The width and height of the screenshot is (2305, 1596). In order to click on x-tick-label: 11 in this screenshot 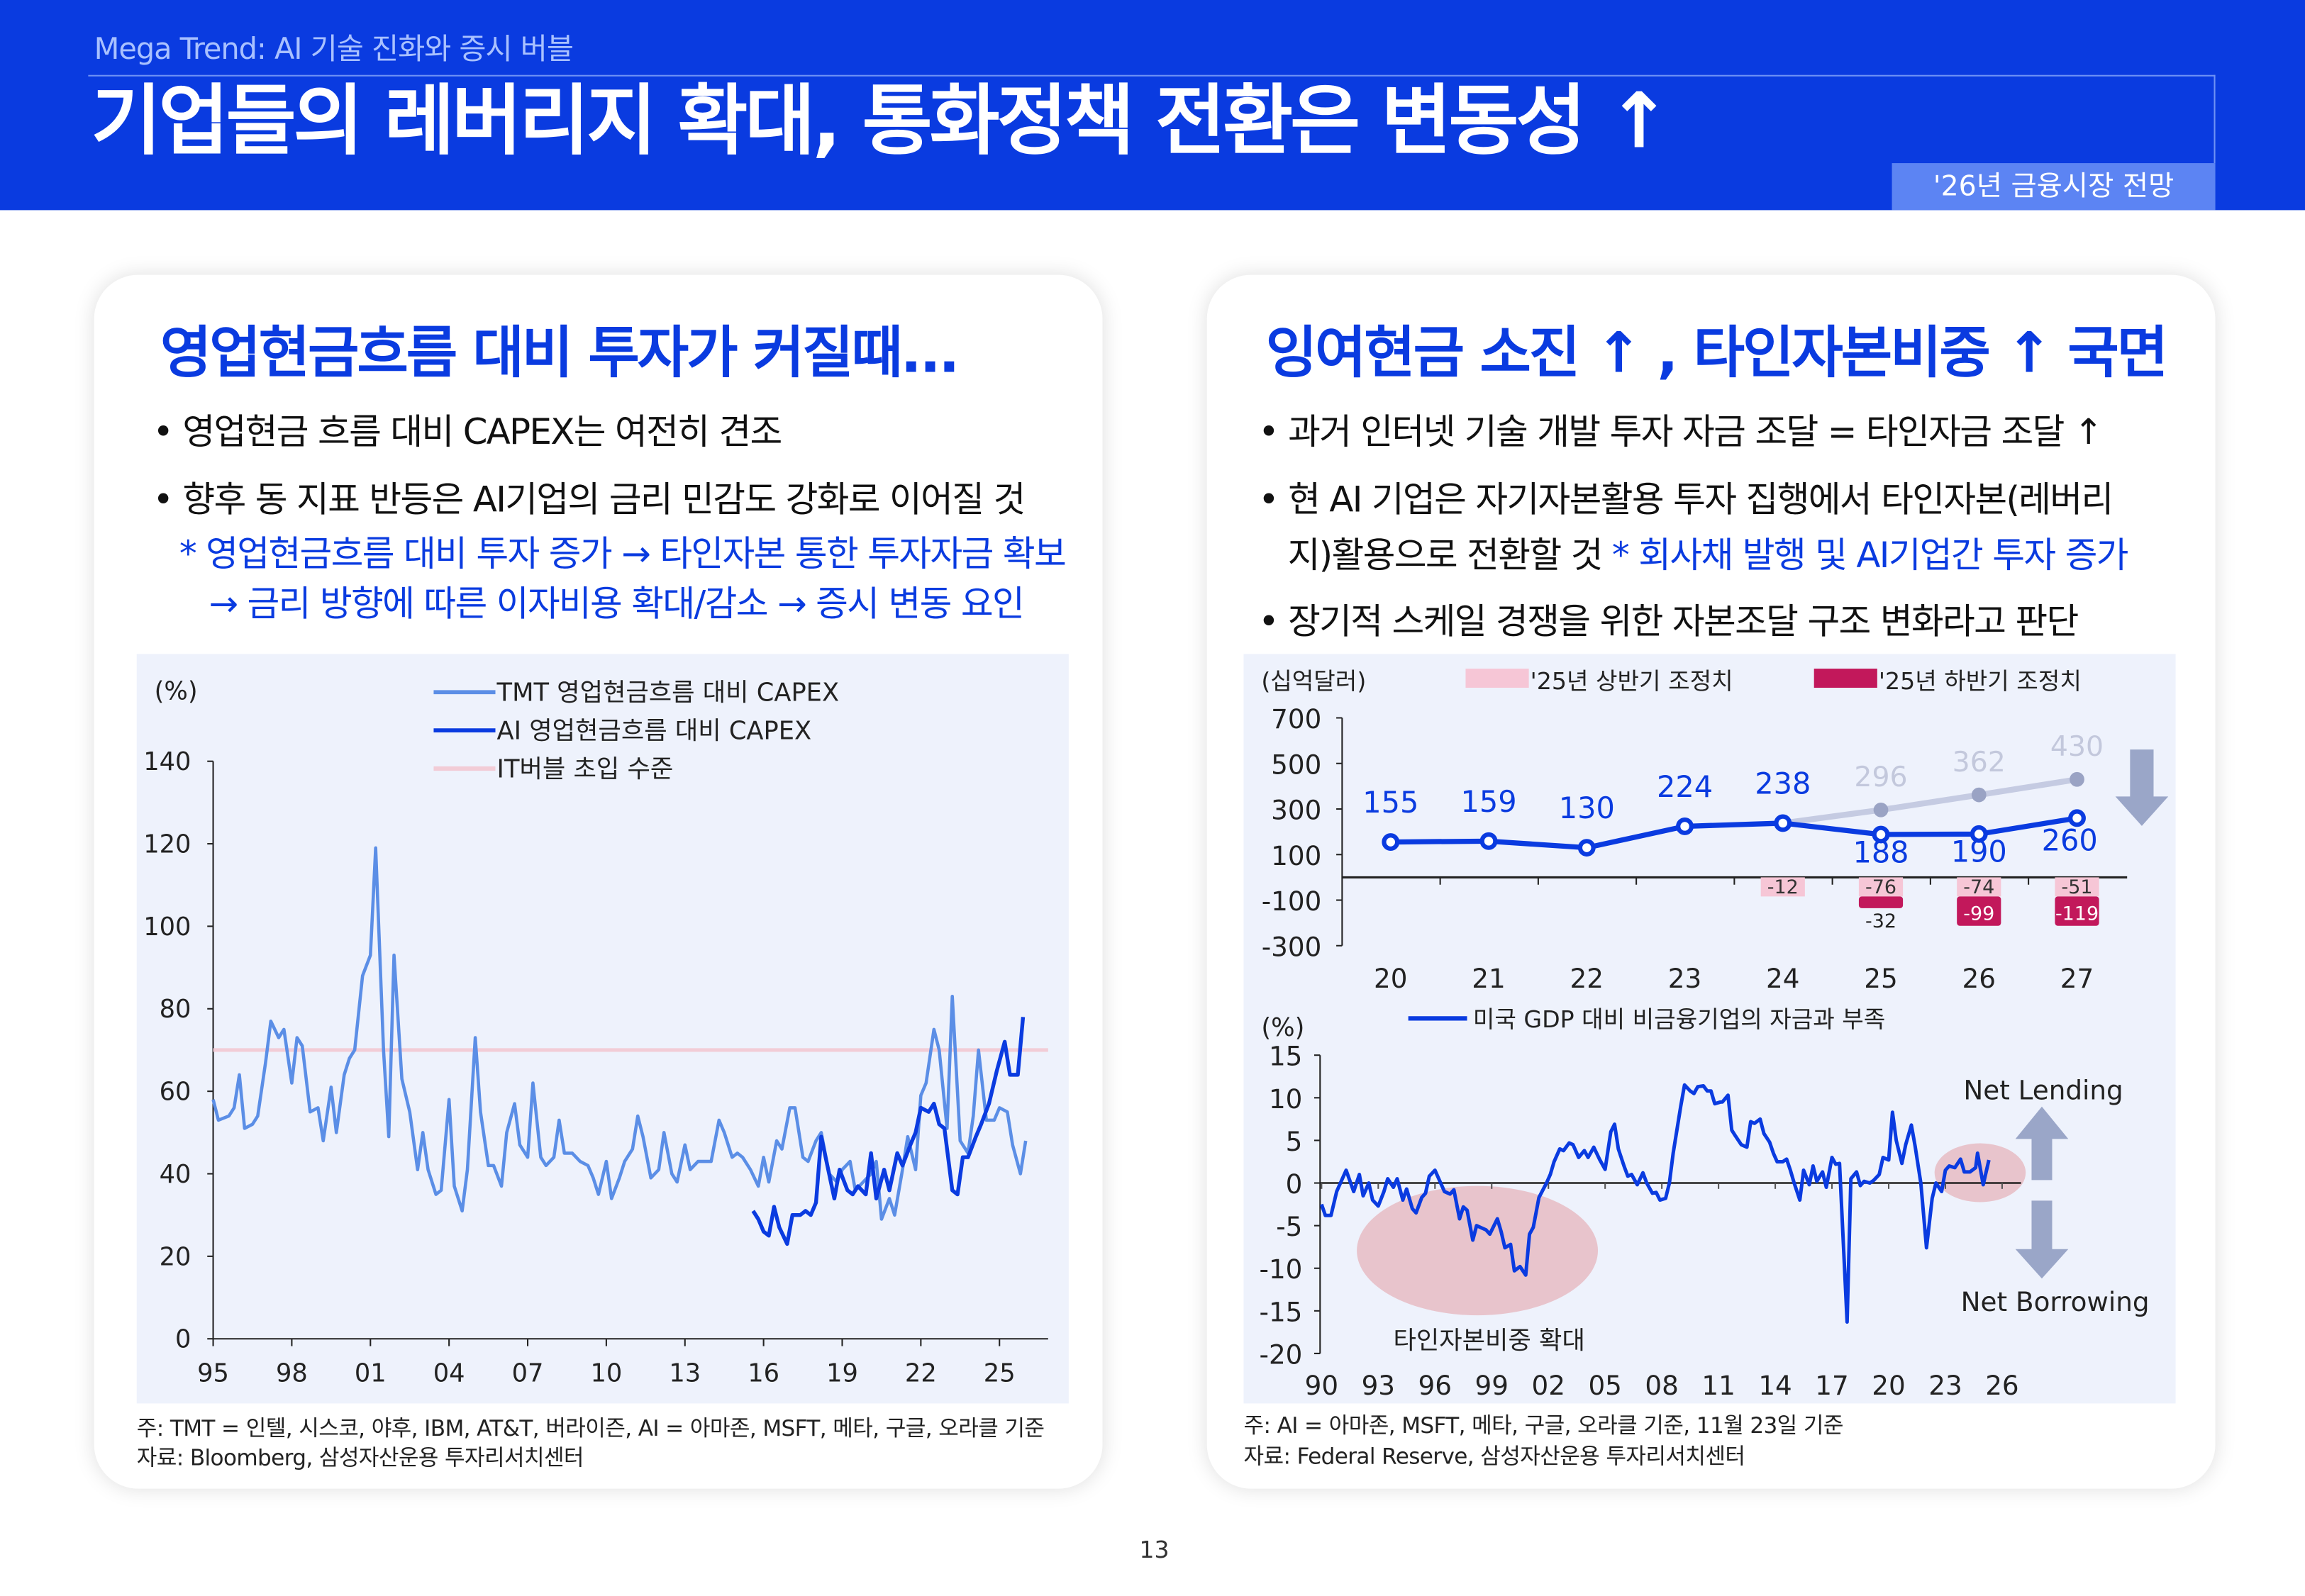, I will do `click(1718, 1385)`.